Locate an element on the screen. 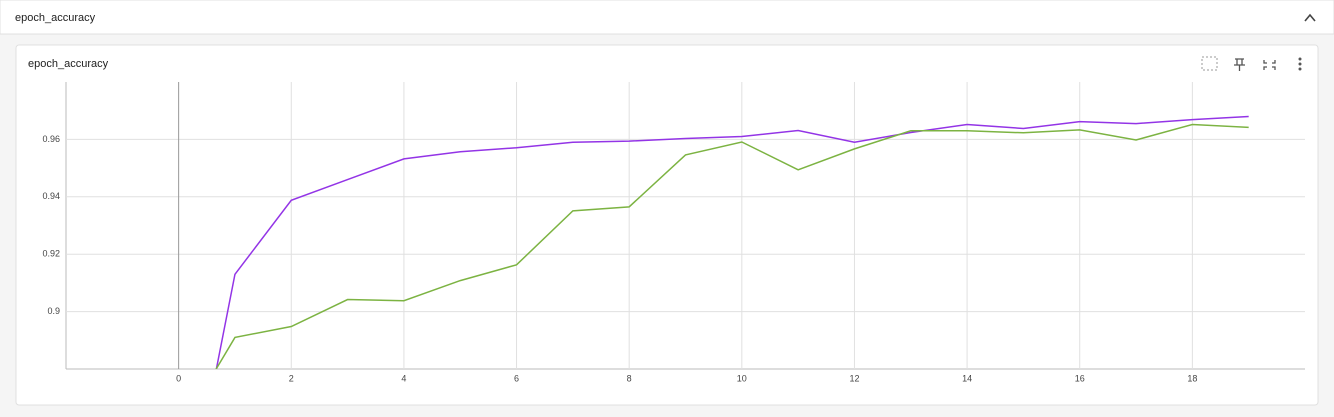 The width and height of the screenshot is (1334, 417). x-tick-label: 6 is located at coordinates (516, 378).